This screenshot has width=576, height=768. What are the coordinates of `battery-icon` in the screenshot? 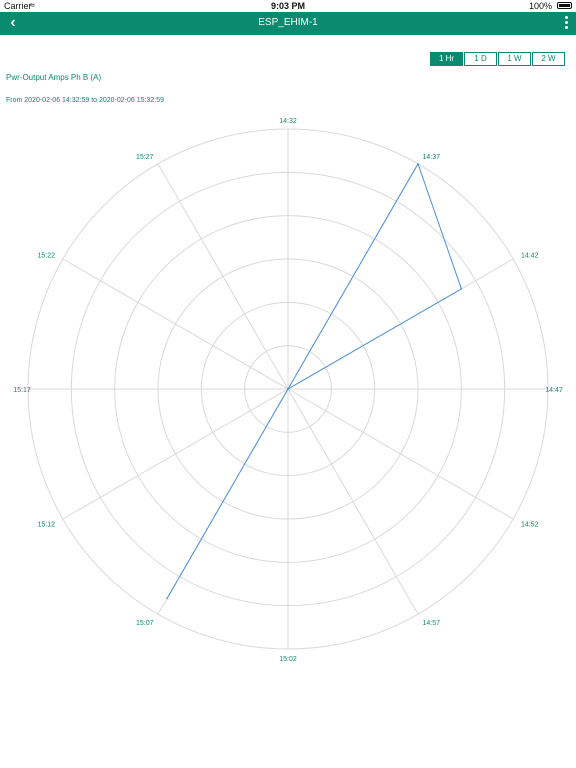 It's located at (564, 5).